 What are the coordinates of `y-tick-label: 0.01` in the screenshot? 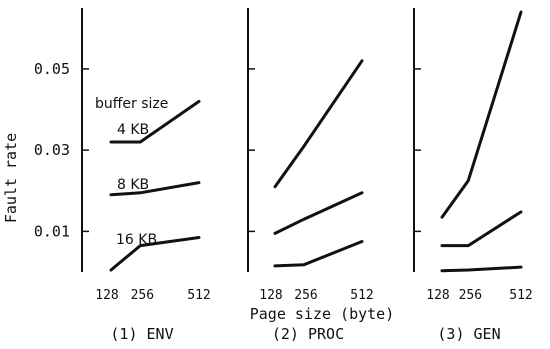 It's located at (52, 231).